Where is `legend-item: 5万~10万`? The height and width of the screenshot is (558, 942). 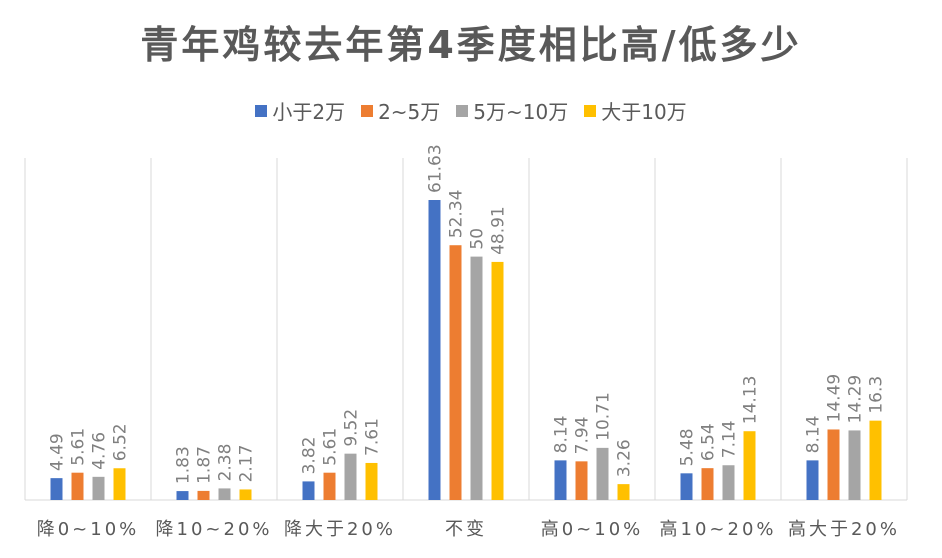
legend-item: 5万~10万 is located at coordinates (512, 110).